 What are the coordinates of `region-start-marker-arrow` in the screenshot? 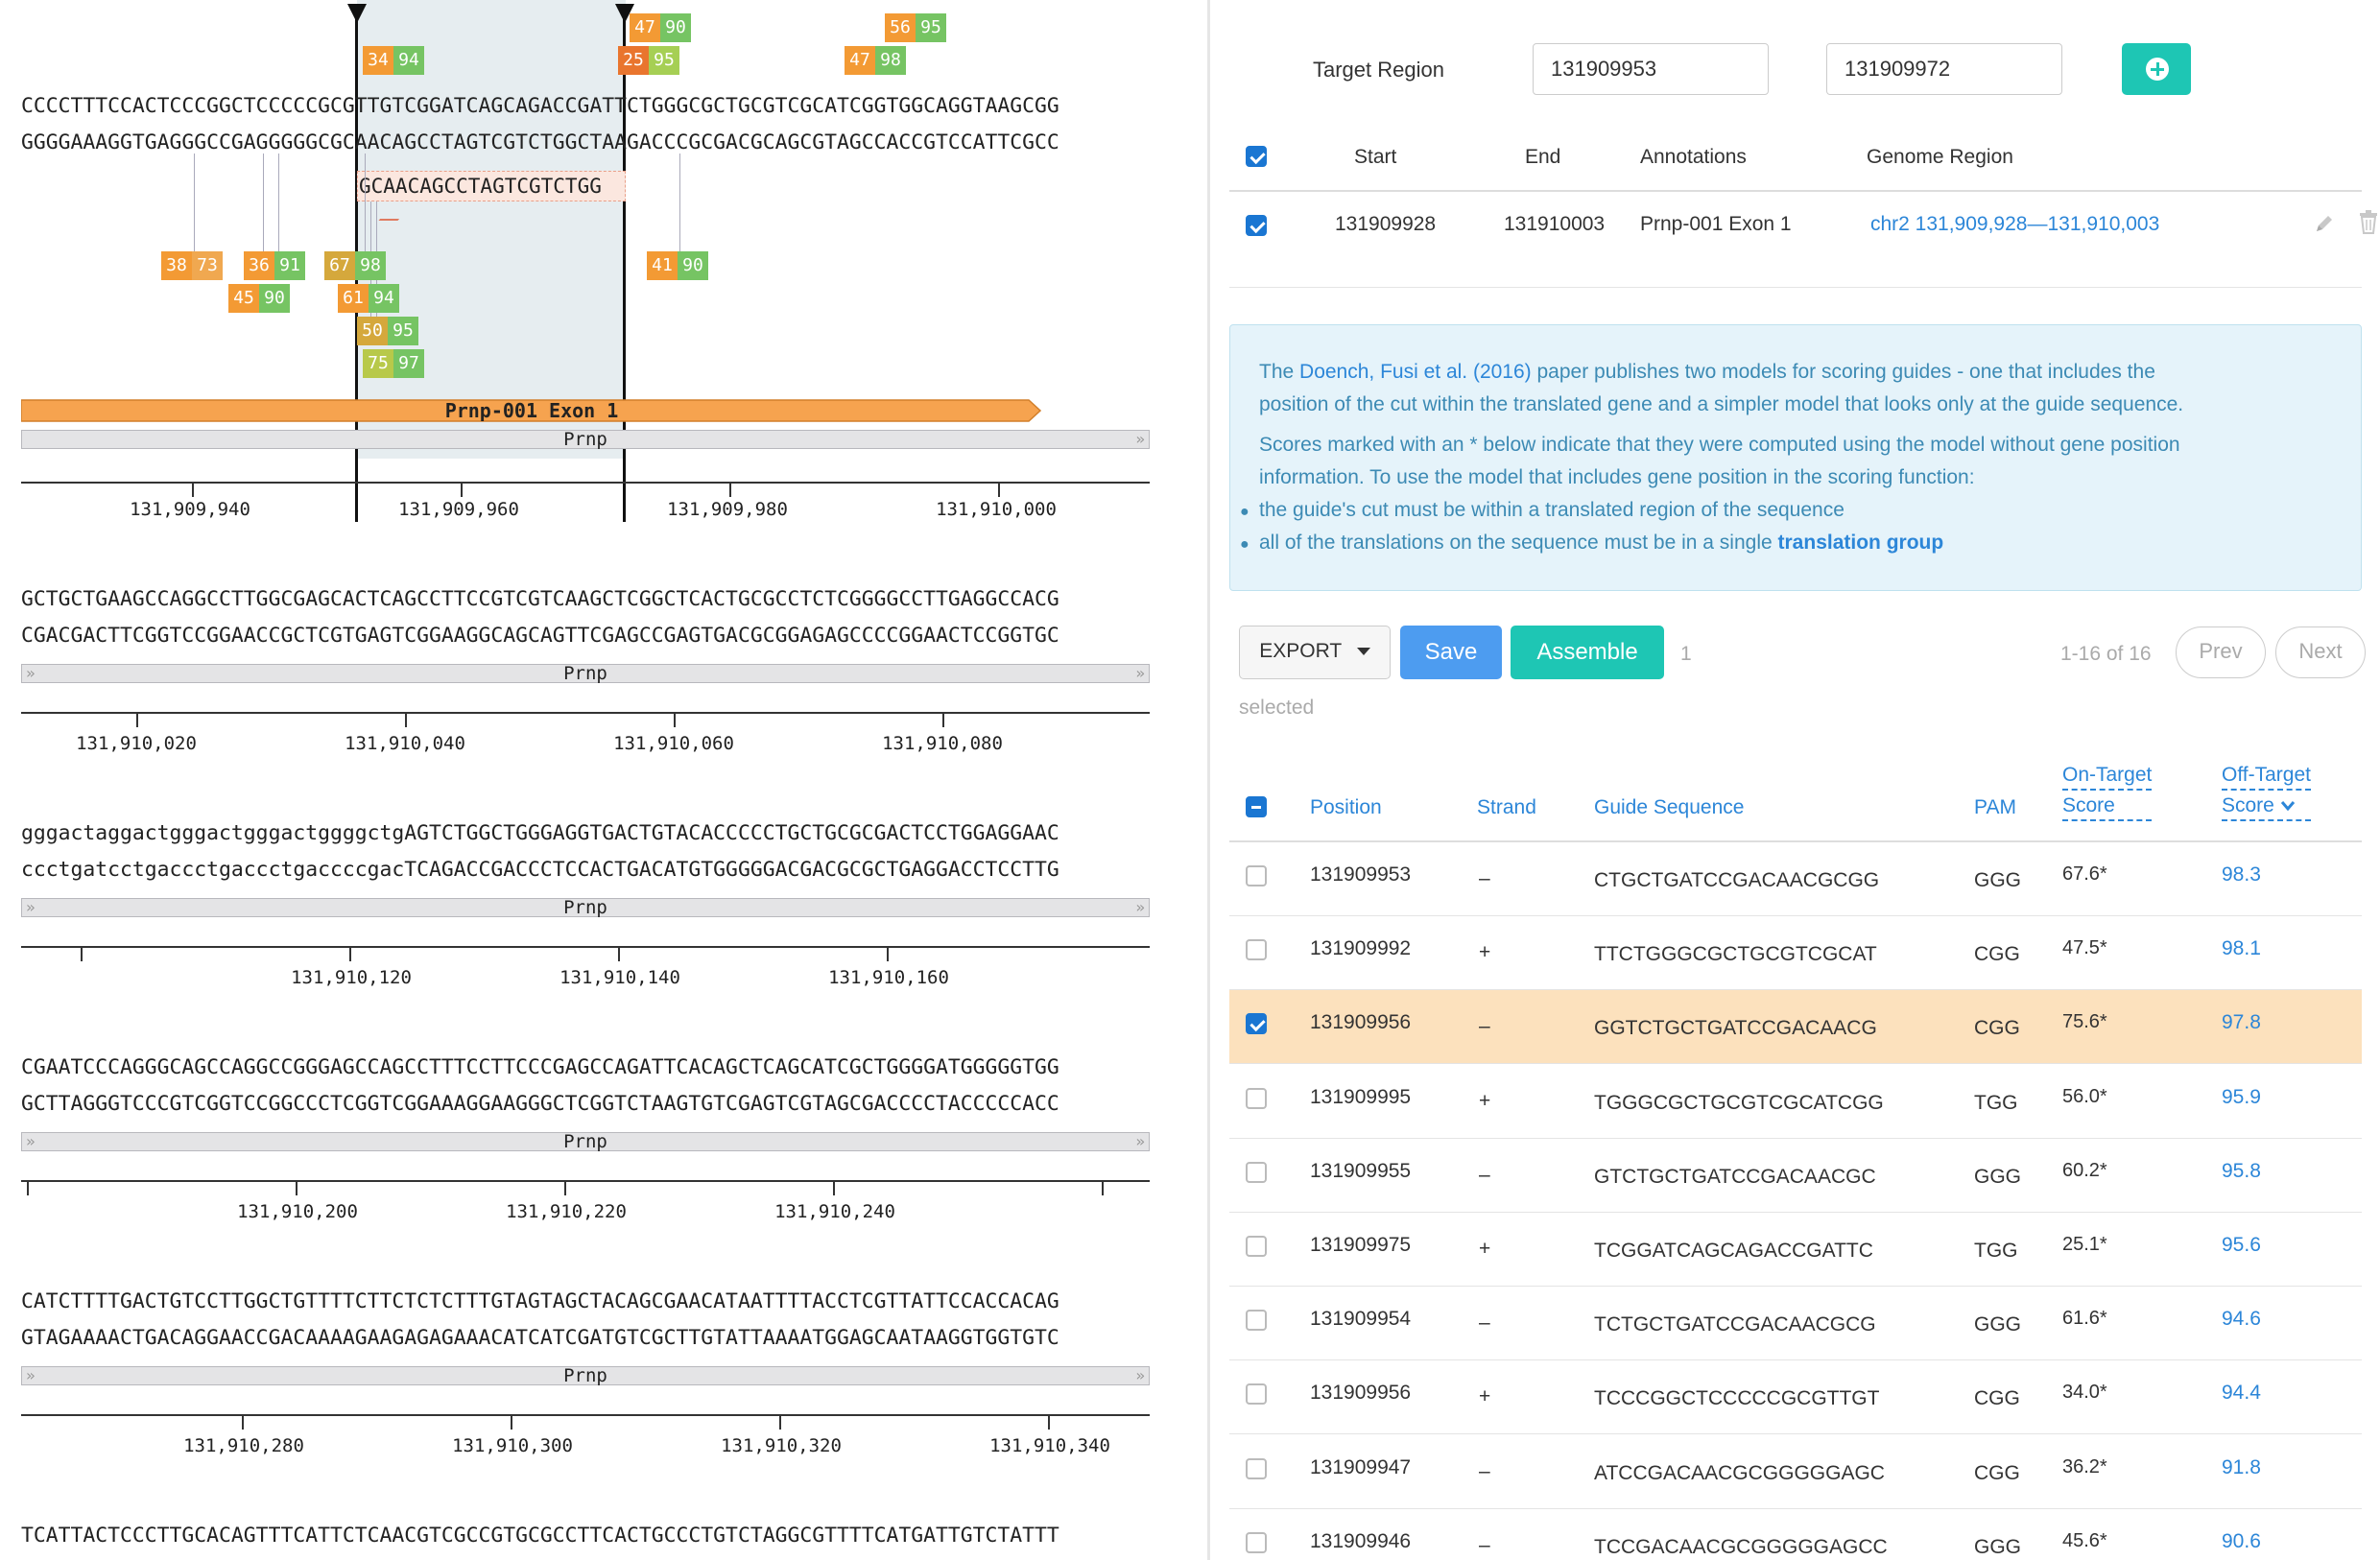 It's located at (357, 13).